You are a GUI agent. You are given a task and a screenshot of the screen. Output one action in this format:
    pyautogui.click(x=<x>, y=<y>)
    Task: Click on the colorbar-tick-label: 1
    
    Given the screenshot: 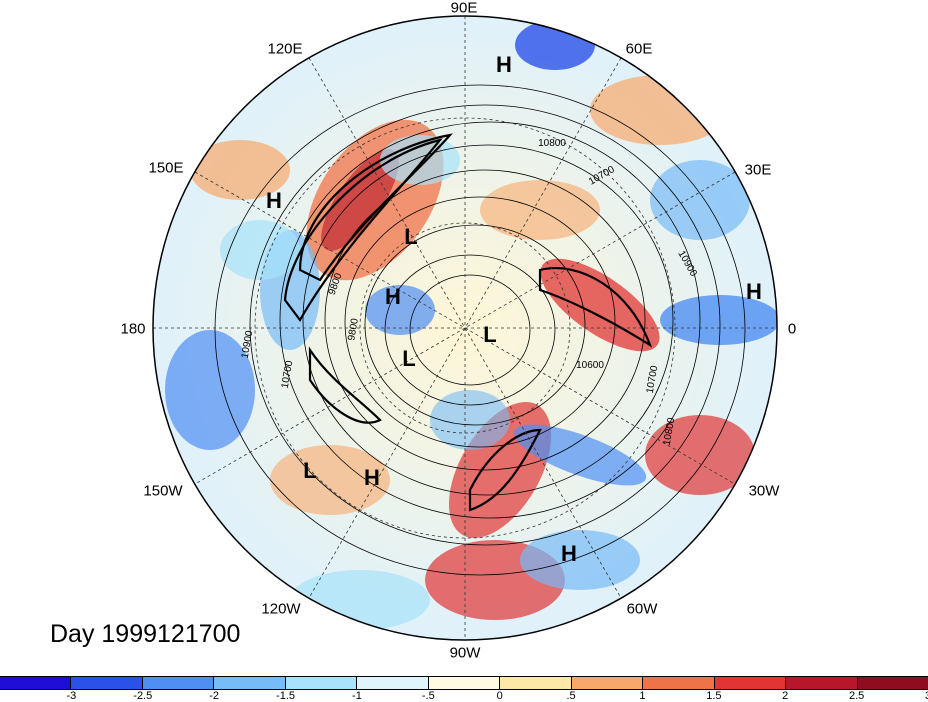 What is the action you would take?
    pyautogui.click(x=642, y=696)
    